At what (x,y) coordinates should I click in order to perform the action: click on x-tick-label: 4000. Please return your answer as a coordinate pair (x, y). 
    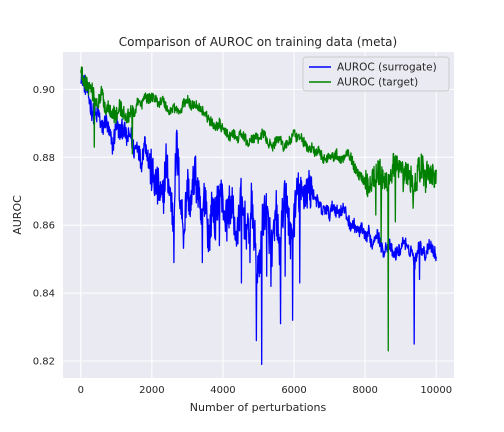
    Looking at the image, I should click on (222, 390).